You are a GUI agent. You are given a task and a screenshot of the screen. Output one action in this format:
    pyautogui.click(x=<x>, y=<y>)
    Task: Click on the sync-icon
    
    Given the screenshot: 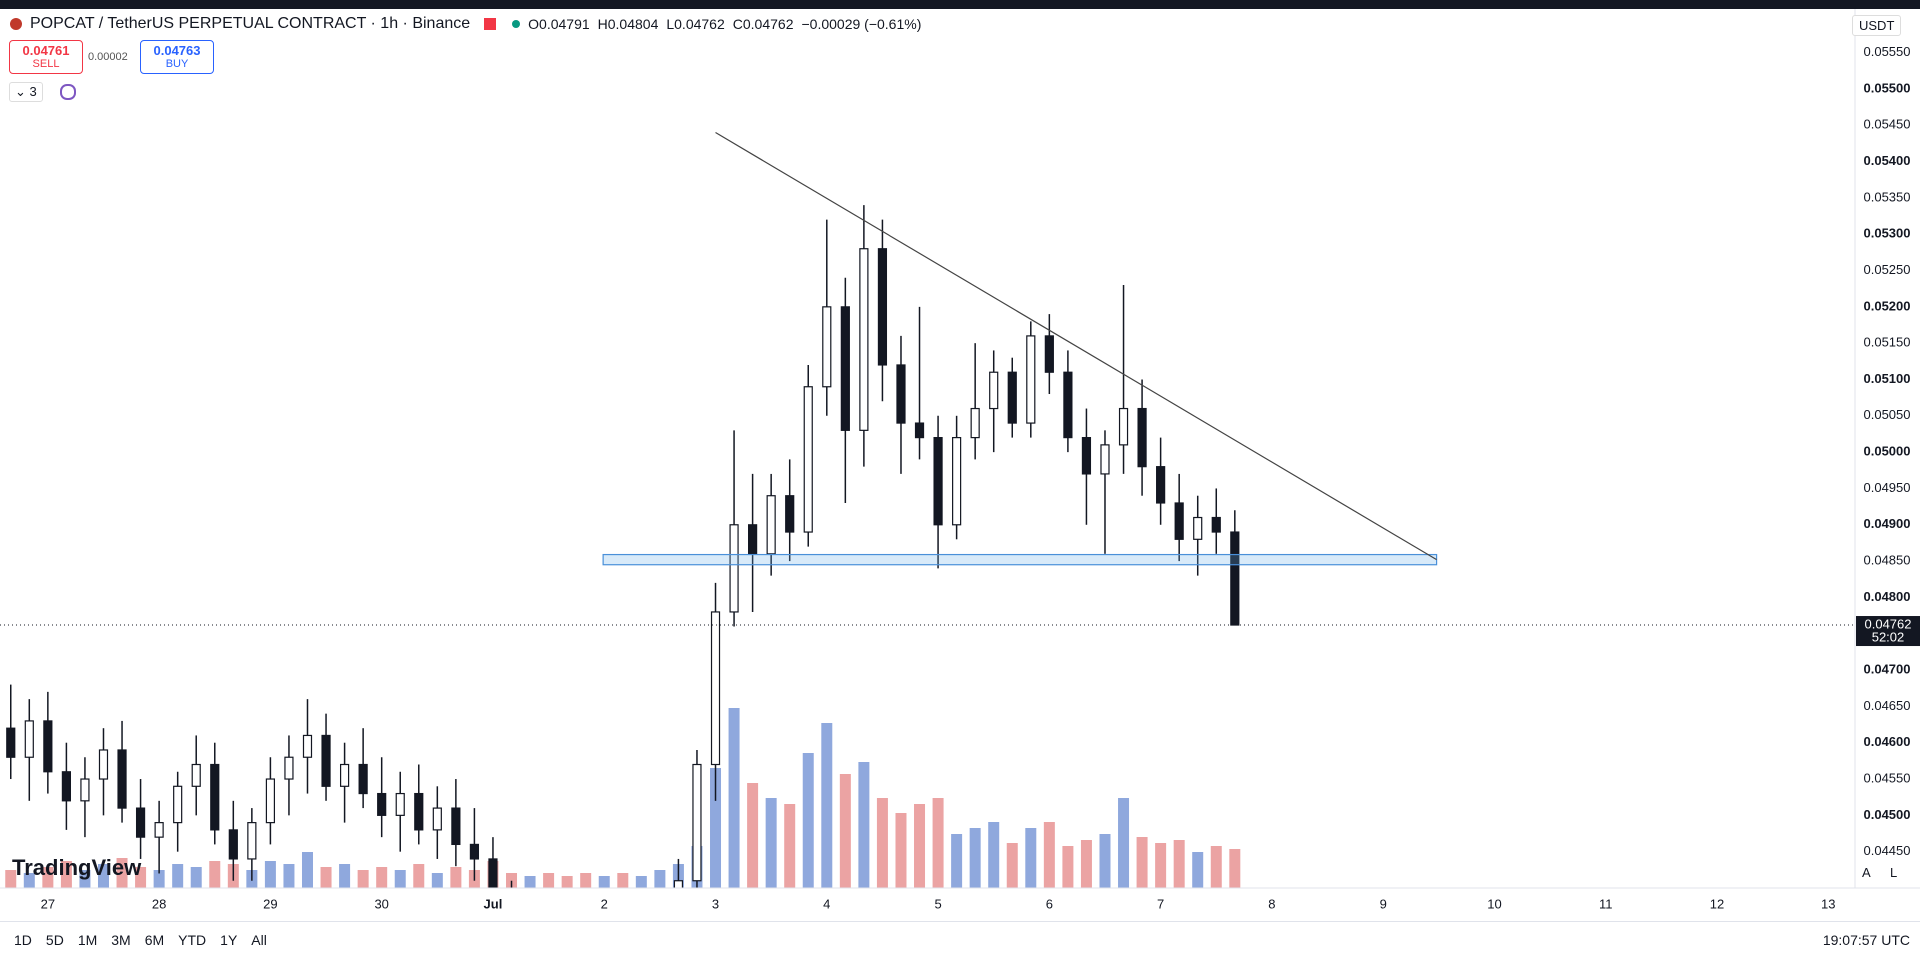 What is the action you would take?
    pyautogui.click(x=68, y=92)
    